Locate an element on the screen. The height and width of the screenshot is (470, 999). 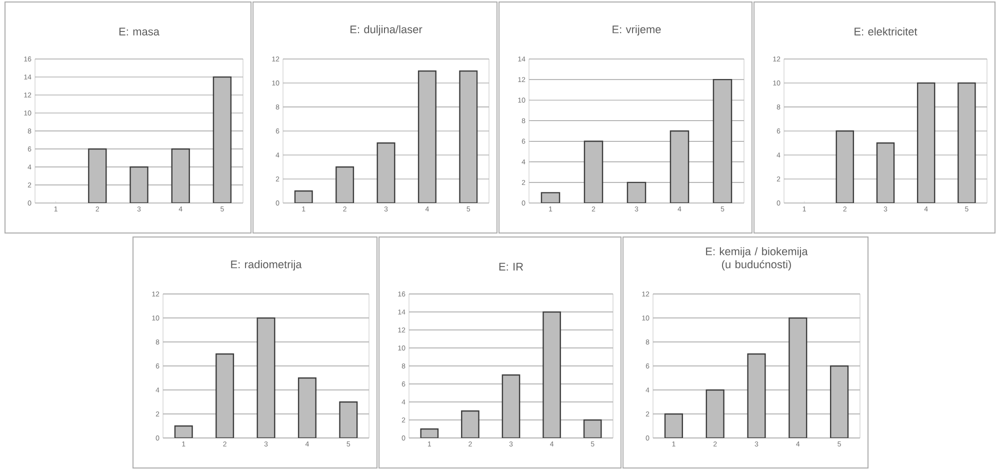
chart-title: E: vrijeme is located at coordinates (636, 30).